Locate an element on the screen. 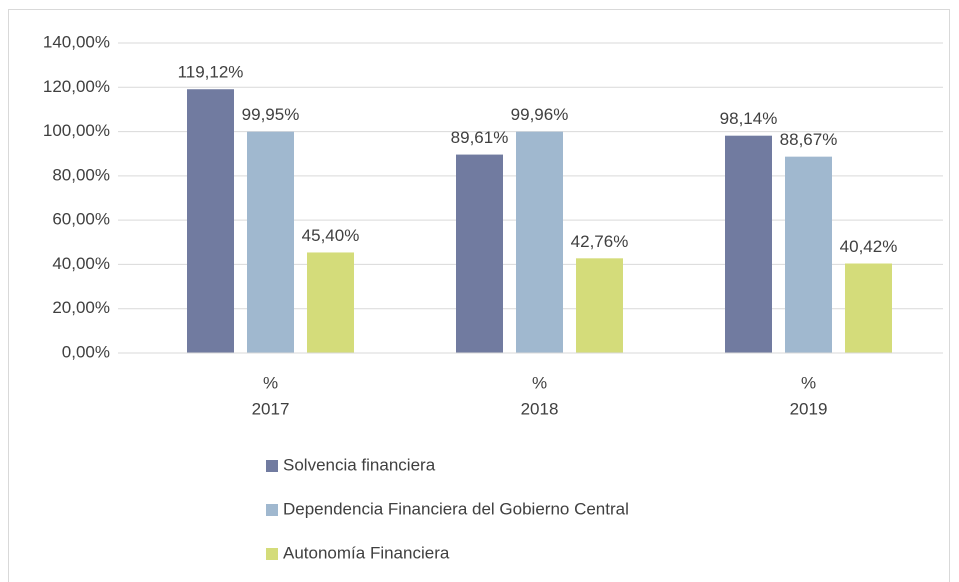 This screenshot has width=959, height=582. legend-label: Solvencia financiera is located at coordinates (359, 464).